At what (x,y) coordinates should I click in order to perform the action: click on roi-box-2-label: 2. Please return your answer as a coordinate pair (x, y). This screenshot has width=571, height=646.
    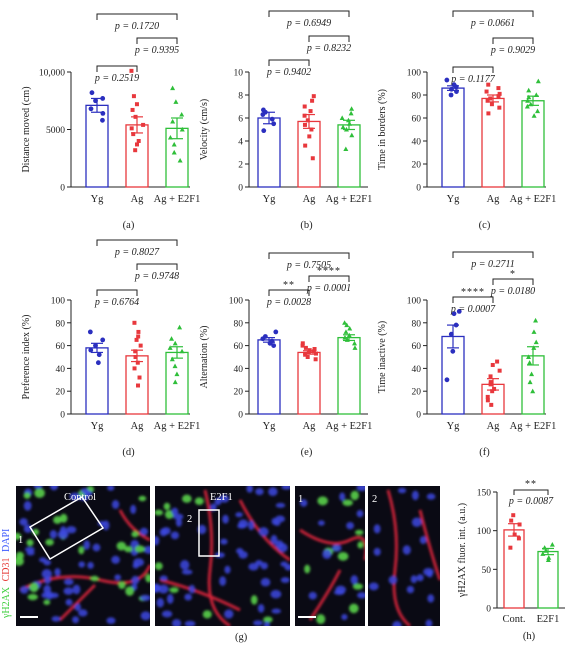
    Looking at the image, I should click on (189, 519).